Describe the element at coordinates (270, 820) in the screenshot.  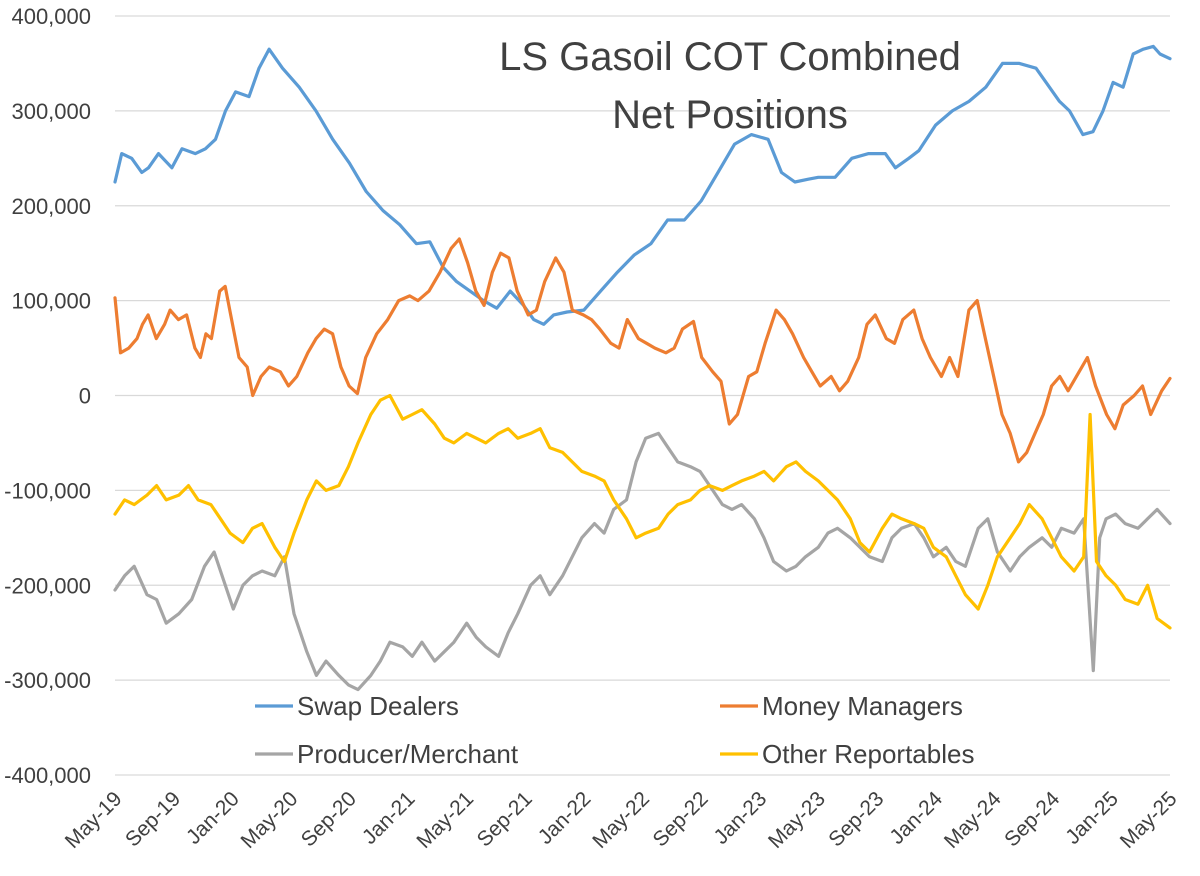
I see `x-tick-label: May-20` at that location.